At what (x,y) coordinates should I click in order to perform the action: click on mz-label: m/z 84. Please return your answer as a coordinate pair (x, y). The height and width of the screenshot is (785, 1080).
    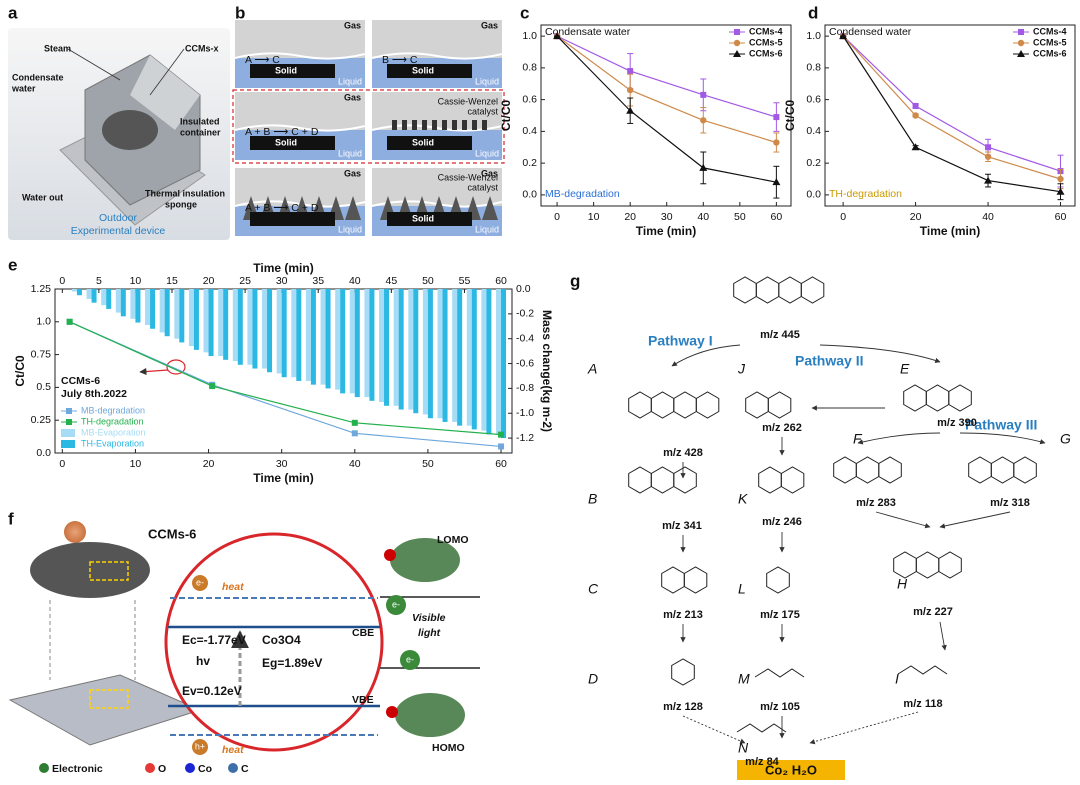
    Looking at the image, I should click on (762, 762).